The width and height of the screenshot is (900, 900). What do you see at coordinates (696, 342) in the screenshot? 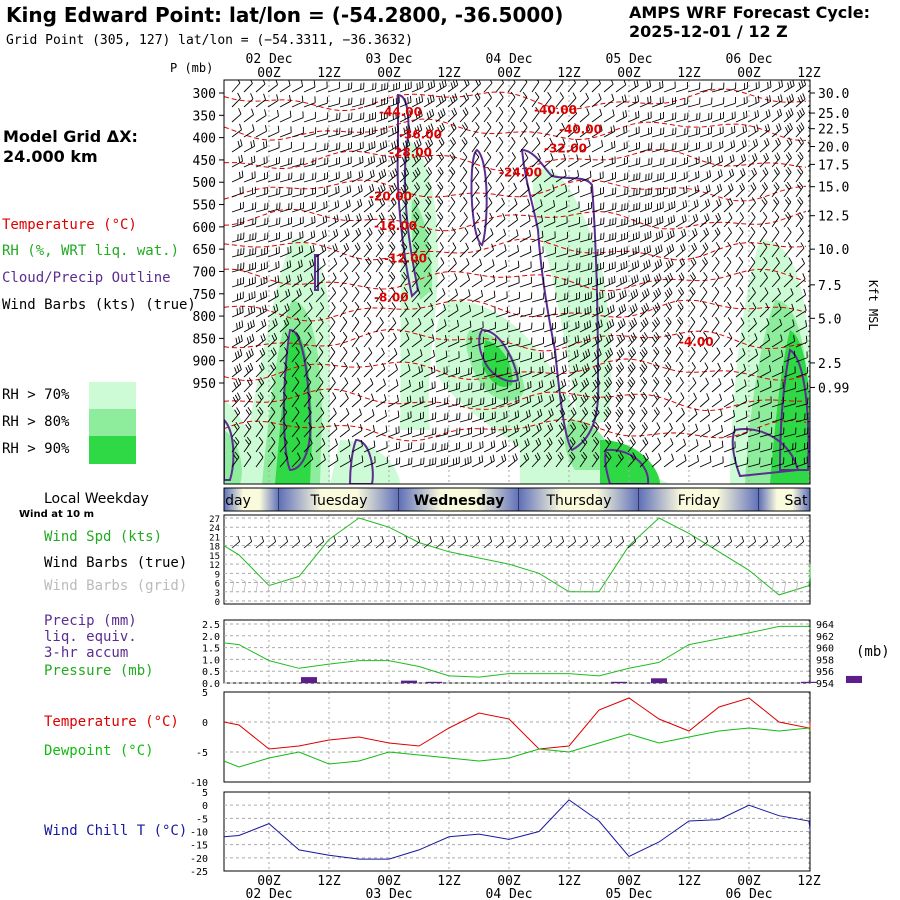
I see `isotherm-label: -4.00` at bounding box center [696, 342].